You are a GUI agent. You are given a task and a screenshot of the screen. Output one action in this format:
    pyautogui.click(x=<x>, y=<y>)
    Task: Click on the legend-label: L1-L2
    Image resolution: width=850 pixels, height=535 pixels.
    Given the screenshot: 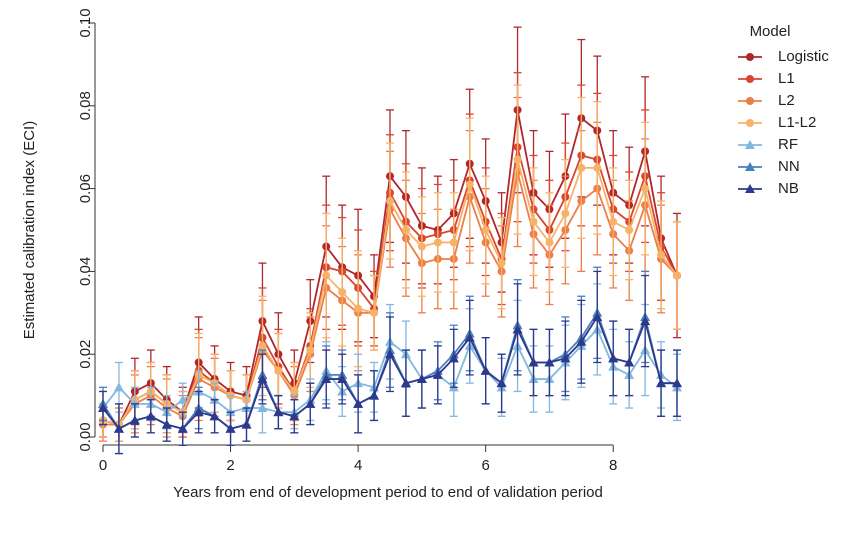 What is the action you would take?
    pyautogui.click(x=797, y=122)
    